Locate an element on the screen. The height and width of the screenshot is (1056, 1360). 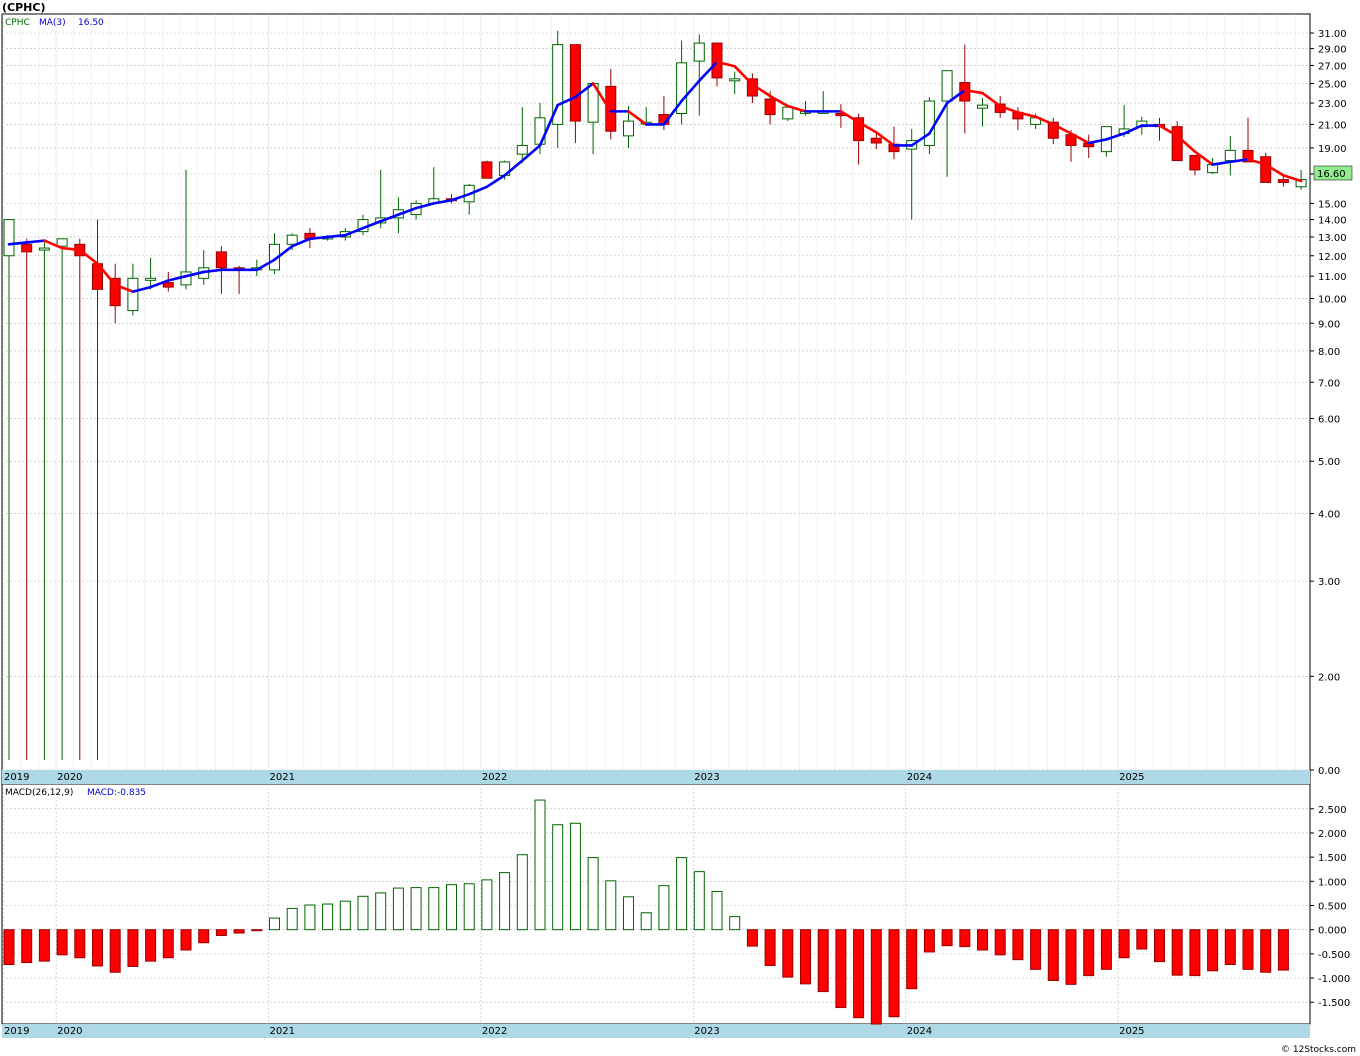
price-y-tick-label: 7.00 is located at coordinates (1329, 383).